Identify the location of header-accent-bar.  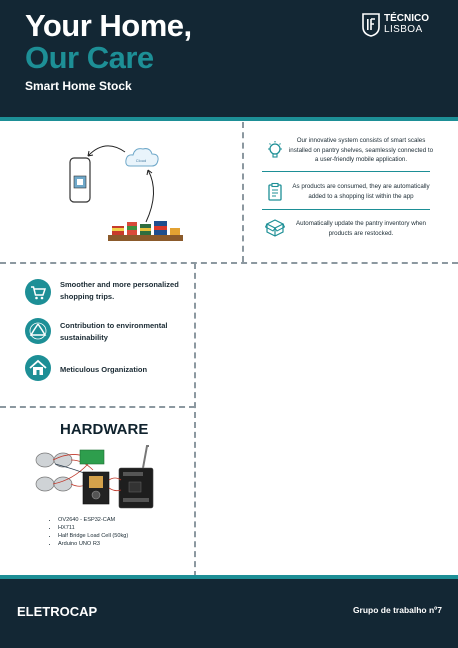
(229, 119).